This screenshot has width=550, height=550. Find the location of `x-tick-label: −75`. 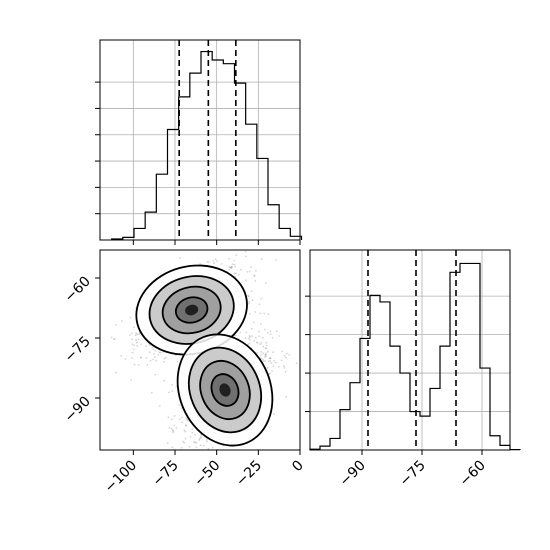

x-tick-label: −75 is located at coordinates (166, 474).